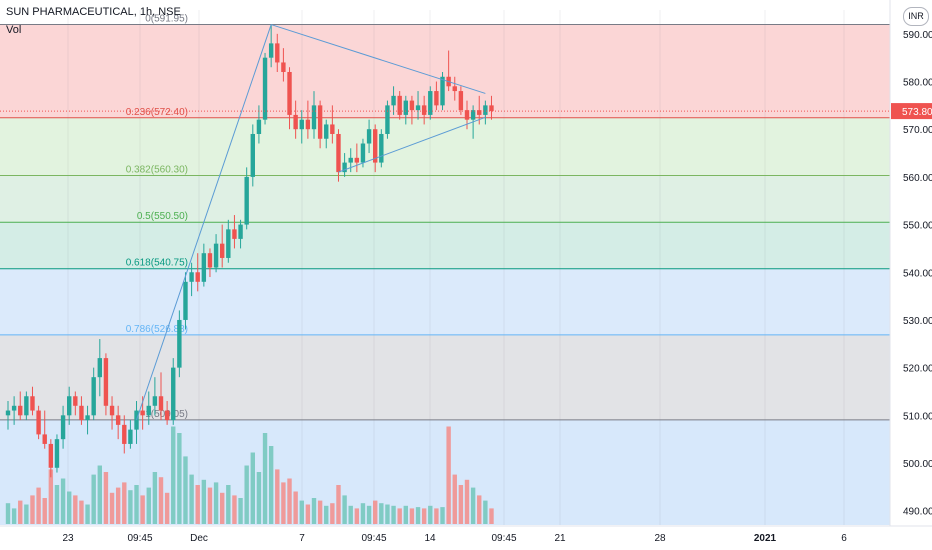  What do you see at coordinates (917, 321) in the screenshot?
I see `y-tick-label: 530.00` at bounding box center [917, 321].